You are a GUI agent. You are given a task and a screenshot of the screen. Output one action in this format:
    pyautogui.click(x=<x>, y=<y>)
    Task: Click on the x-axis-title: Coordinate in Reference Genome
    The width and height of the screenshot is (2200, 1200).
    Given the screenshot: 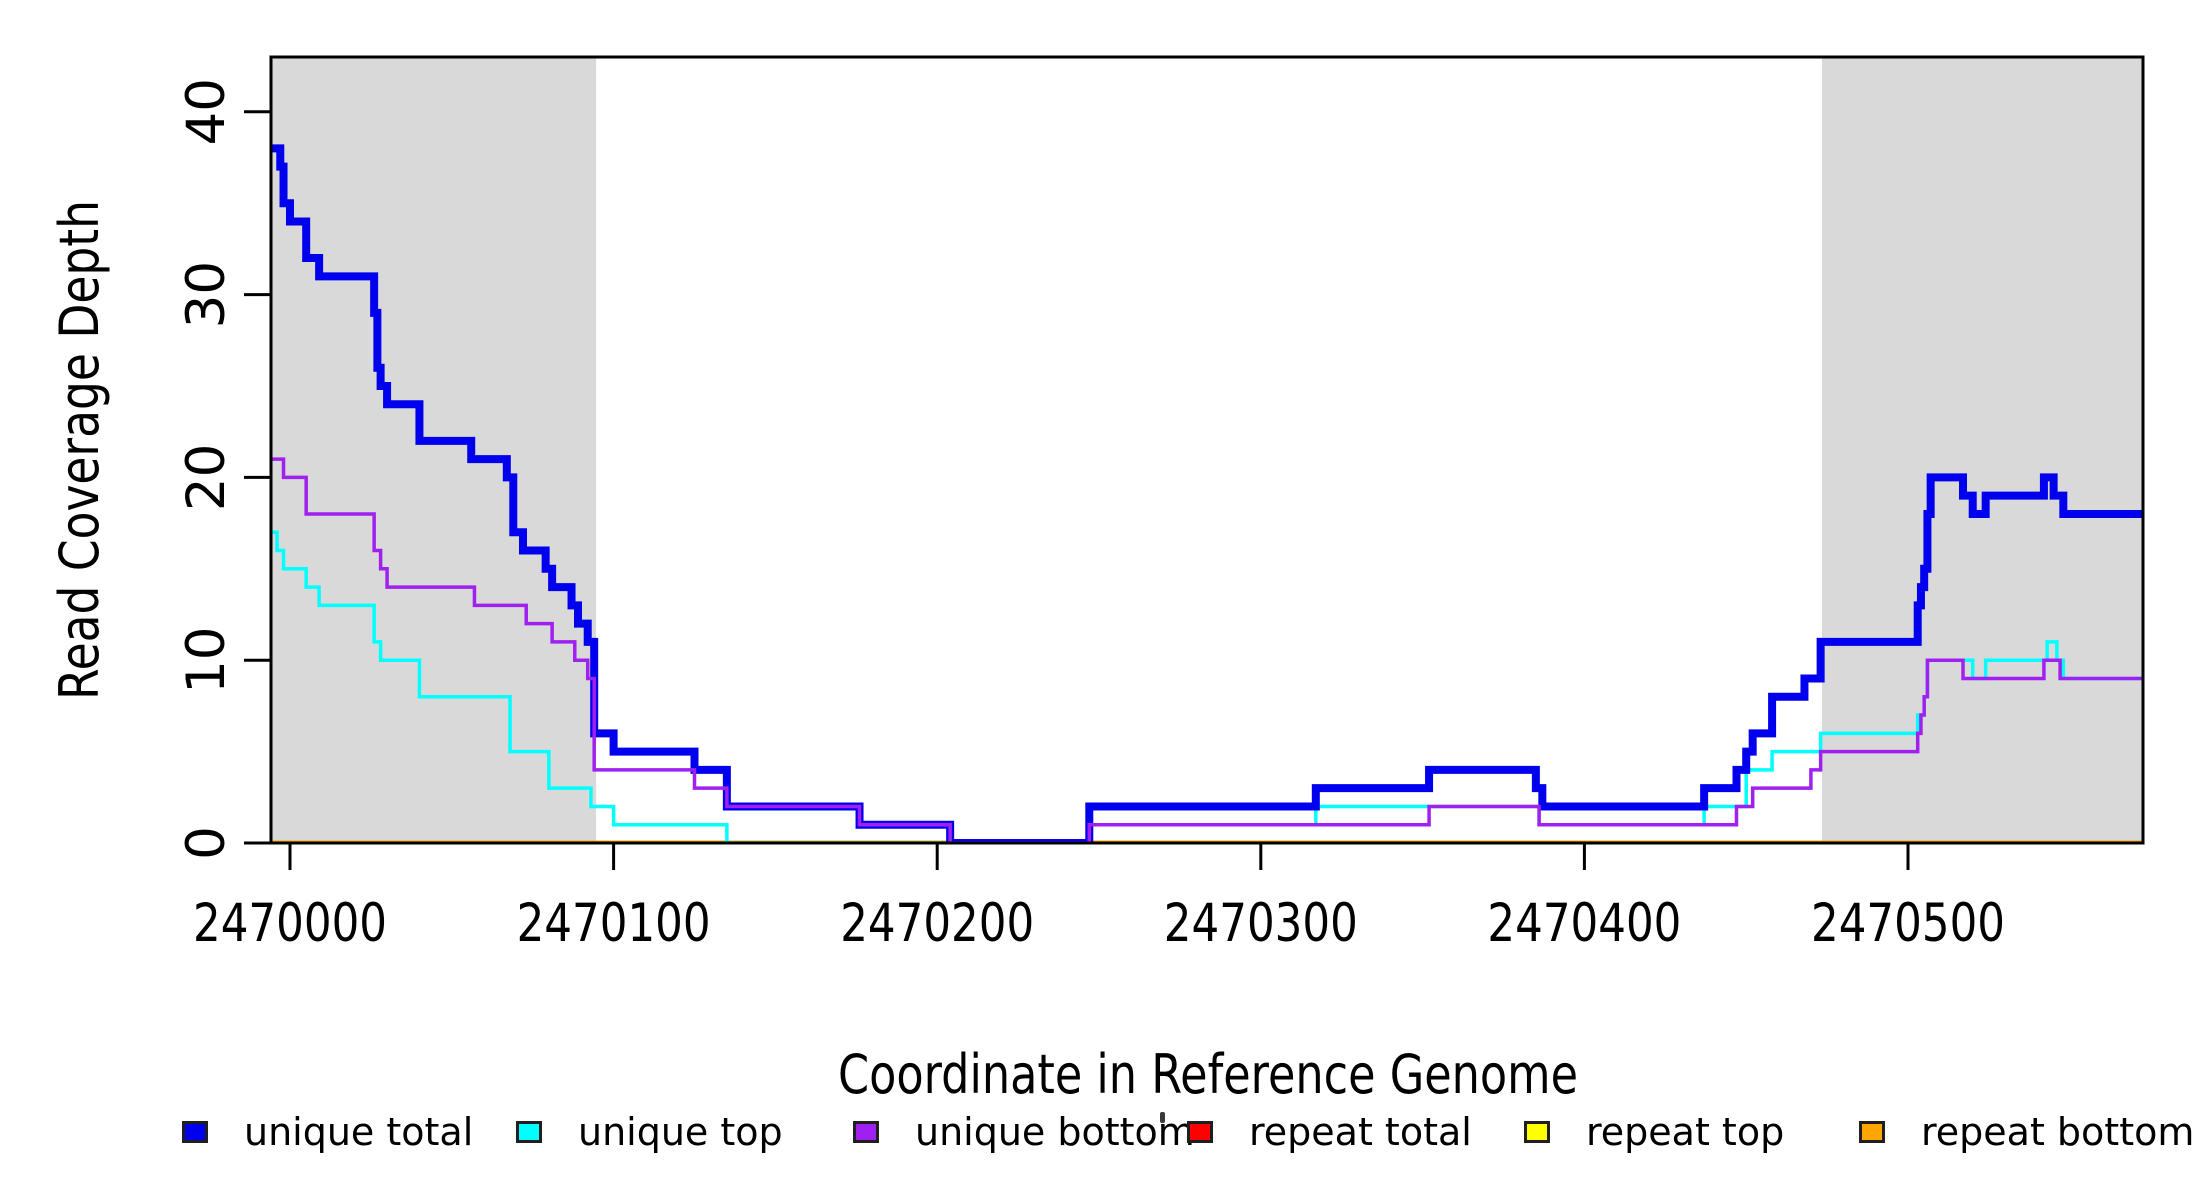 What is the action you would take?
    pyautogui.click(x=1208, y=1074)
    